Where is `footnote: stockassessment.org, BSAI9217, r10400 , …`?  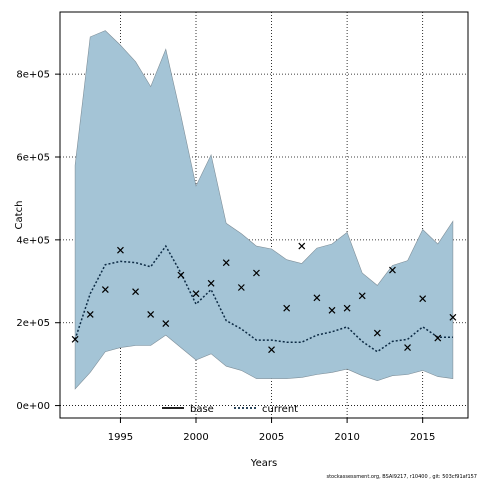
footnote: stockassessment.org, BSAI9217, r10400 , … is located at coordinates (401, 477).